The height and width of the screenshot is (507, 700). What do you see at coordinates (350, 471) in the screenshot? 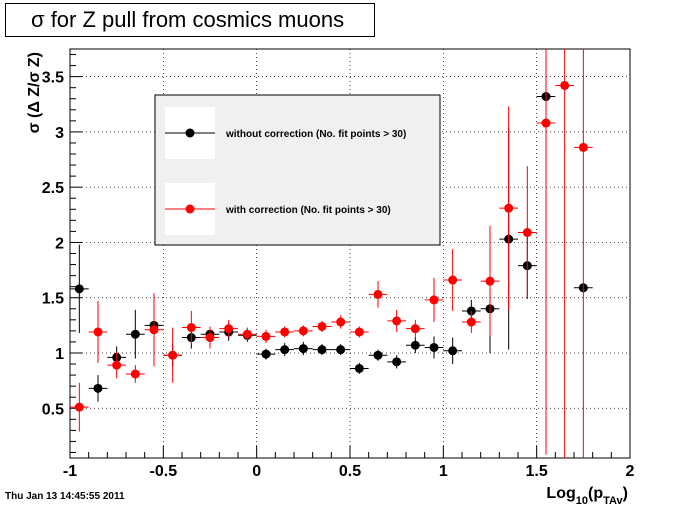
I see `x-tick-label: 0.5` at bounding box center [350, 471].